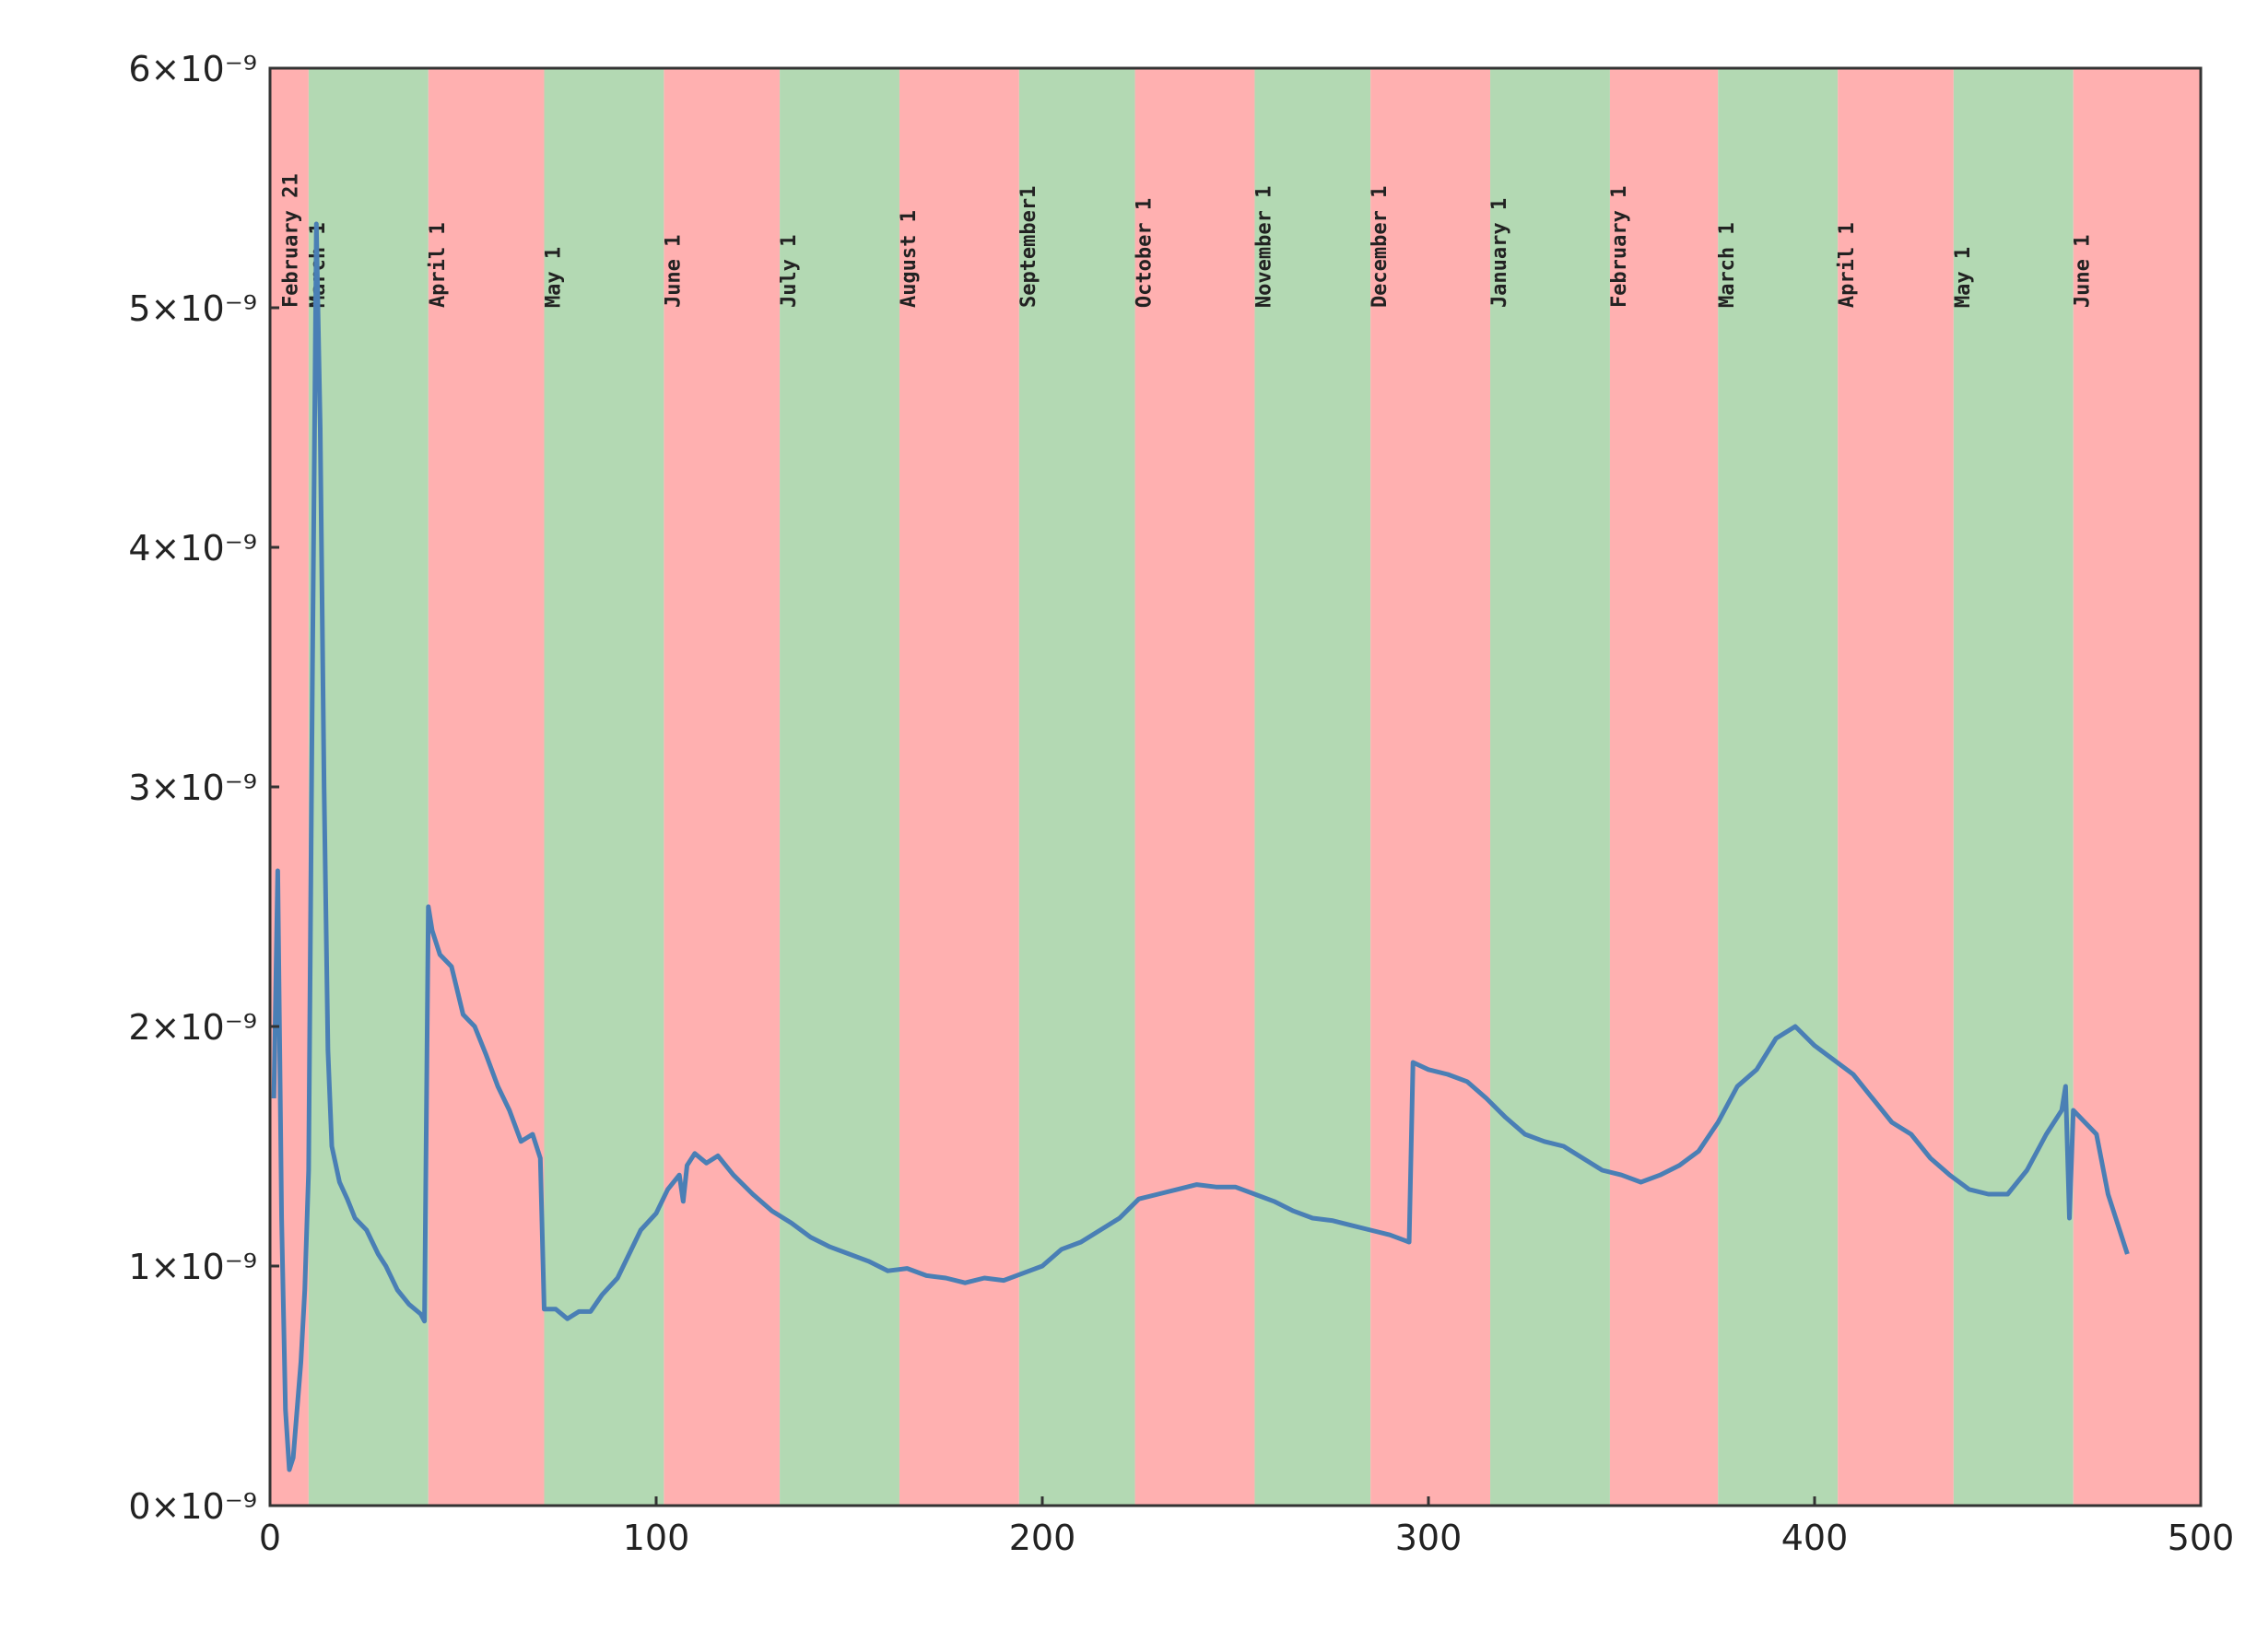 The width and height of the screenshot is (2268, 1630). What do you see at coordinates (291, 240) in the screenshot?
I see `annotation: February 21` at bounding box center [291, 240].